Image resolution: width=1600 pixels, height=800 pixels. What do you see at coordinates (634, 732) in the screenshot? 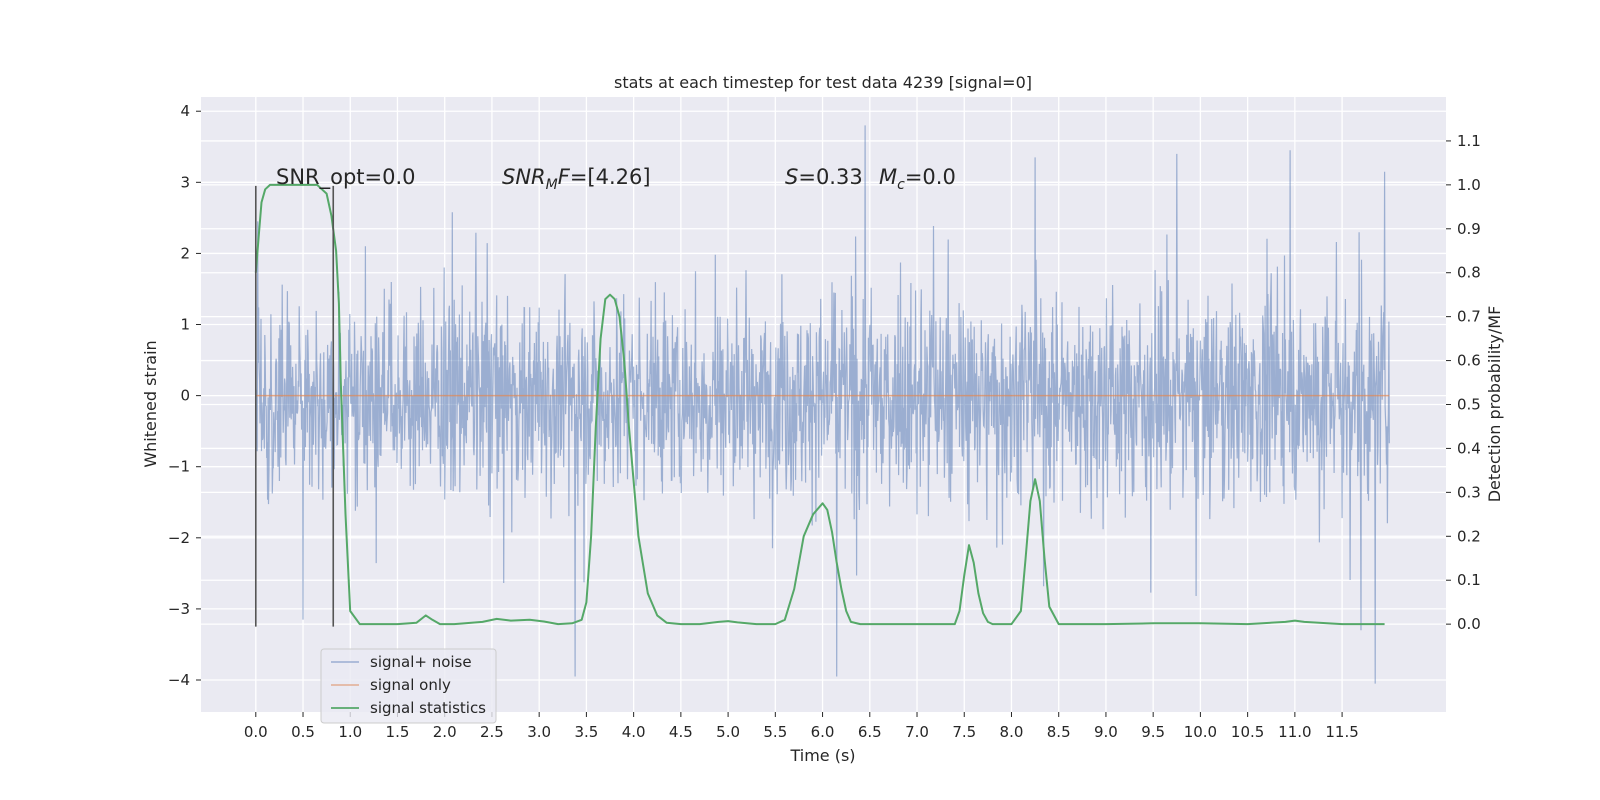
I see `x-tick-label: 4.0` at bounding box center [634, 732].